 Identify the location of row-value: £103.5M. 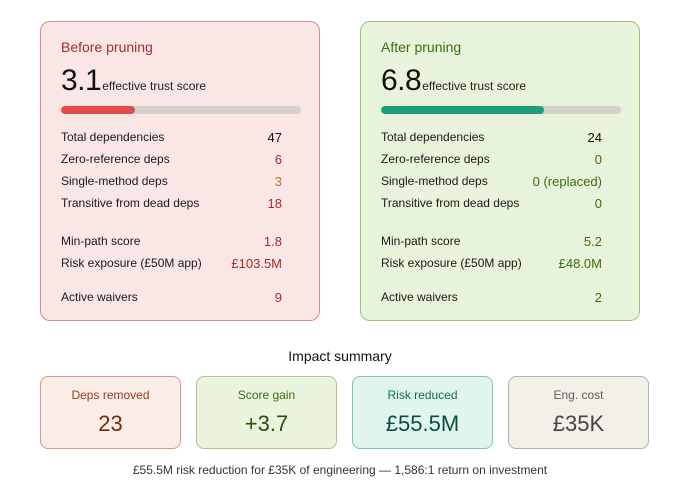
(256, 263).